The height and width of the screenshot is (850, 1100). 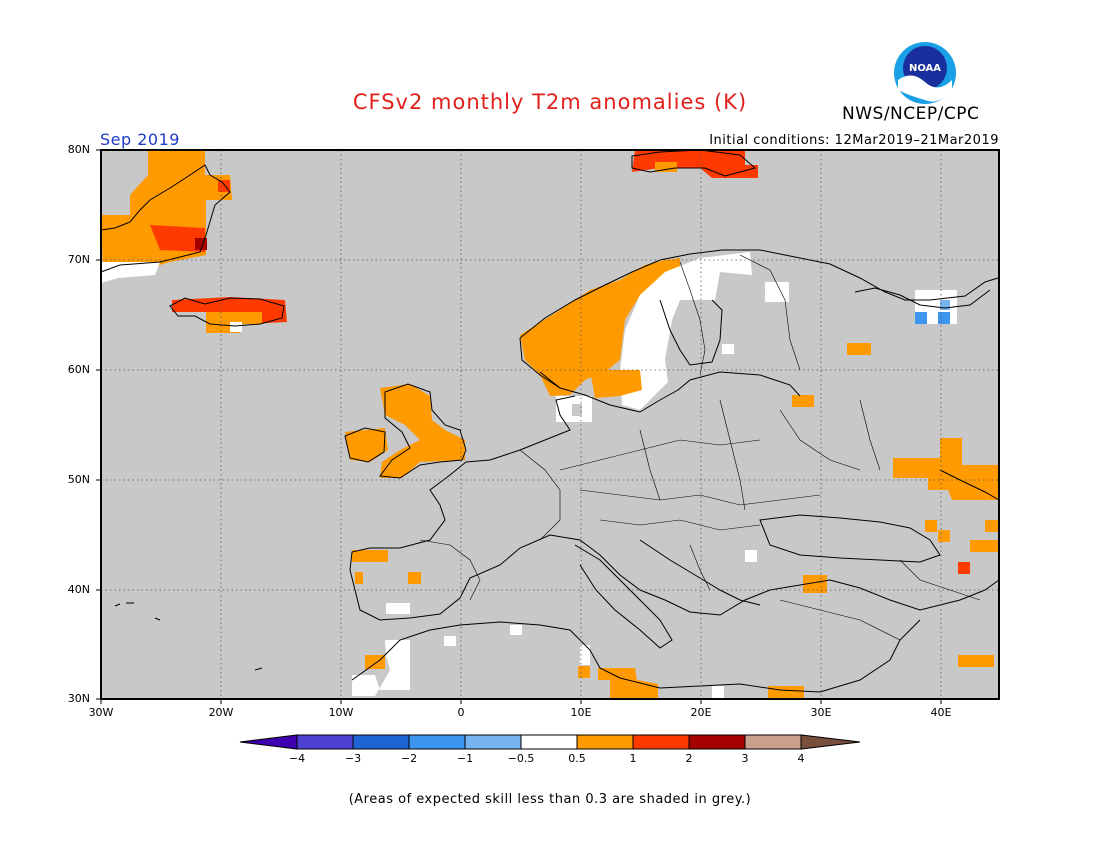 I want to click on greenland-white-patch, so click(x=130, y=272).